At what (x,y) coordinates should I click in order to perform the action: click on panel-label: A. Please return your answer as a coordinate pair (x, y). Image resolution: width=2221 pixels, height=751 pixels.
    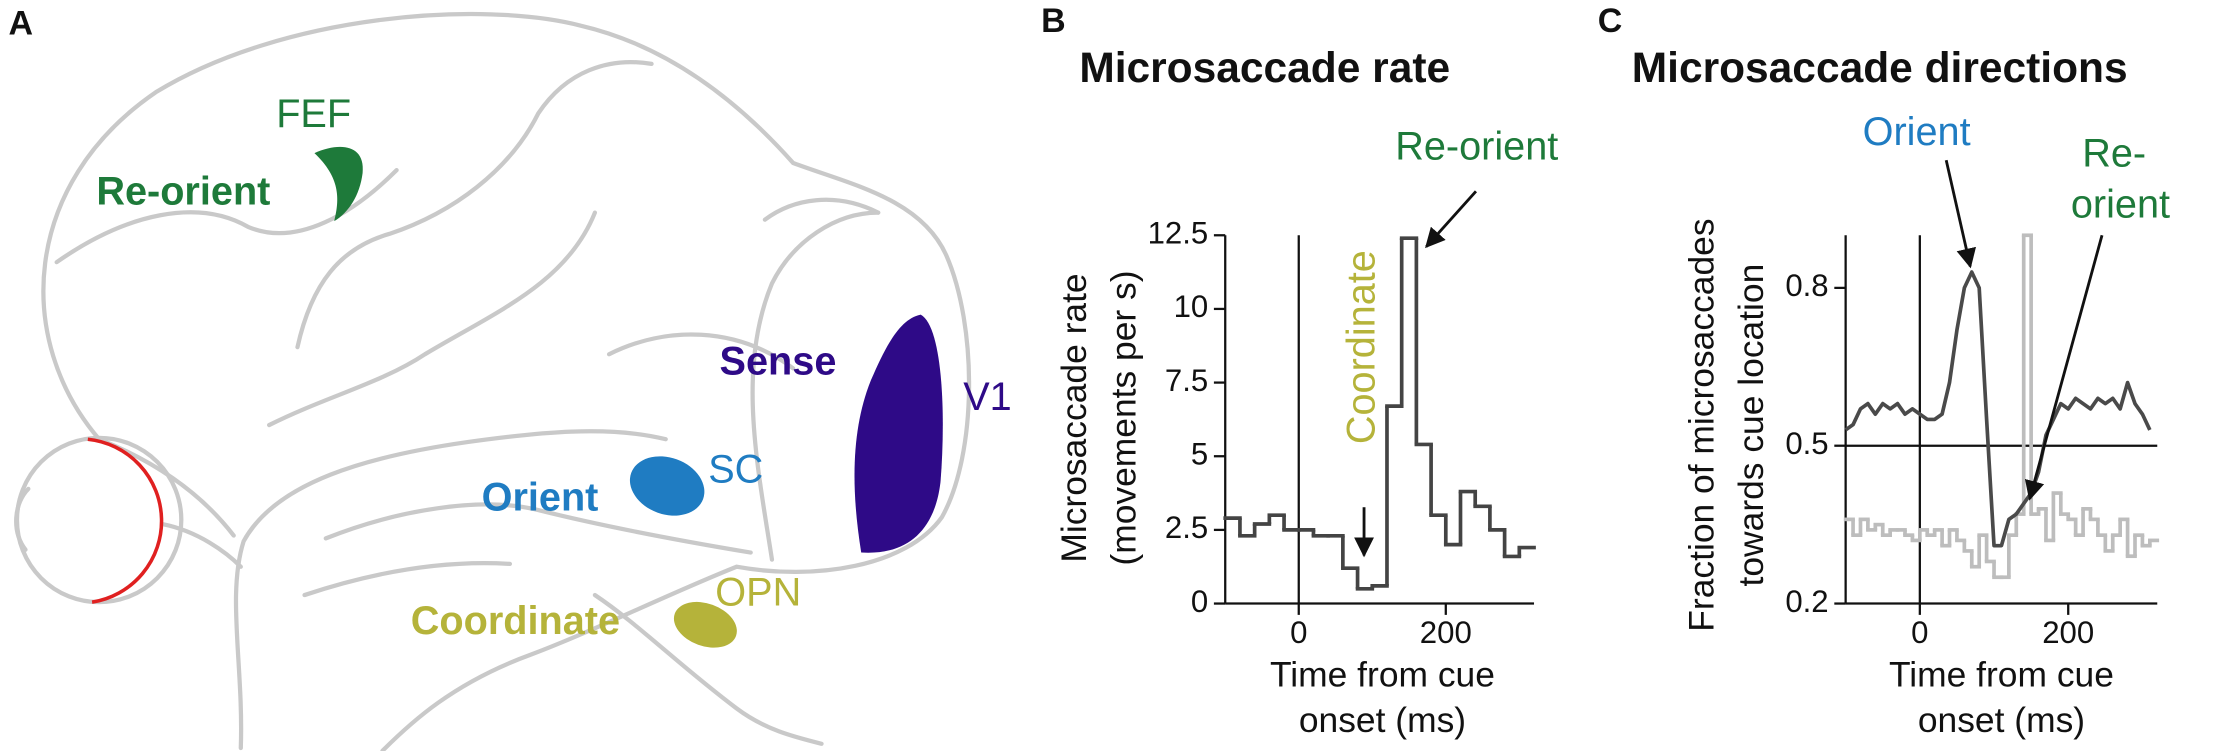
    Looking at the image, I should click on (20, 24).